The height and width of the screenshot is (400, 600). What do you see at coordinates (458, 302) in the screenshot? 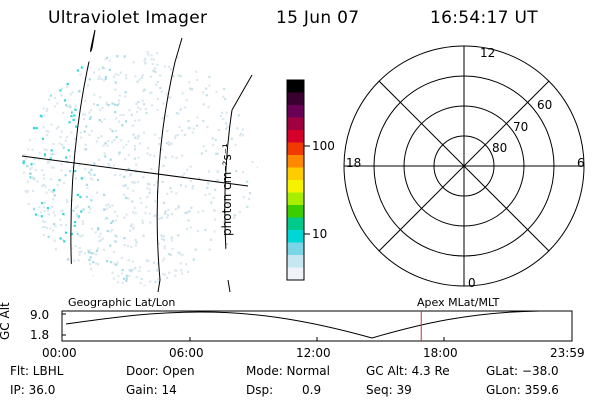
I see `apex-title: Apex MLat/MLT` at bounding box center [458, 302].